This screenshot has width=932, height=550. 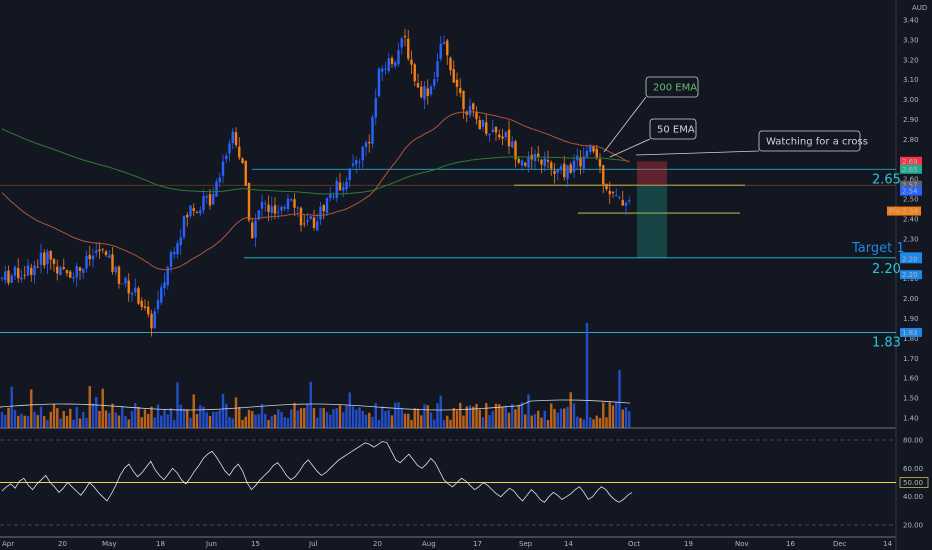 I want to click on time-tick-label: Aug, so click(x=429, y=544).